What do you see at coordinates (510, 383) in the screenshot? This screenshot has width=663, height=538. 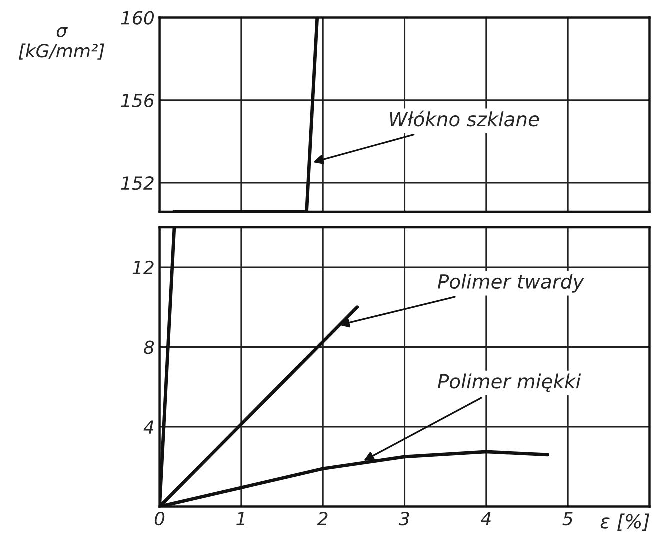 I see `annotation: Polimer miękki` at bounding box center [510, 383].